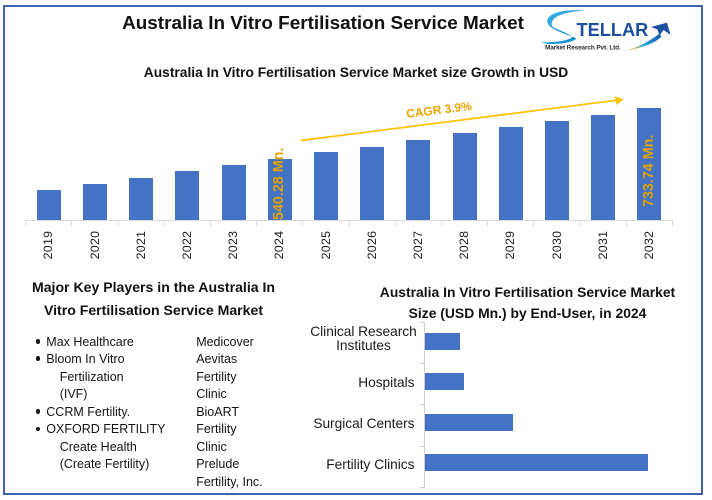  What do you see at coordinates (583, 48) in the screenshot?
I see `svg-text: Market Research Pvt. Ltd.` at bounding box center [583, 48].